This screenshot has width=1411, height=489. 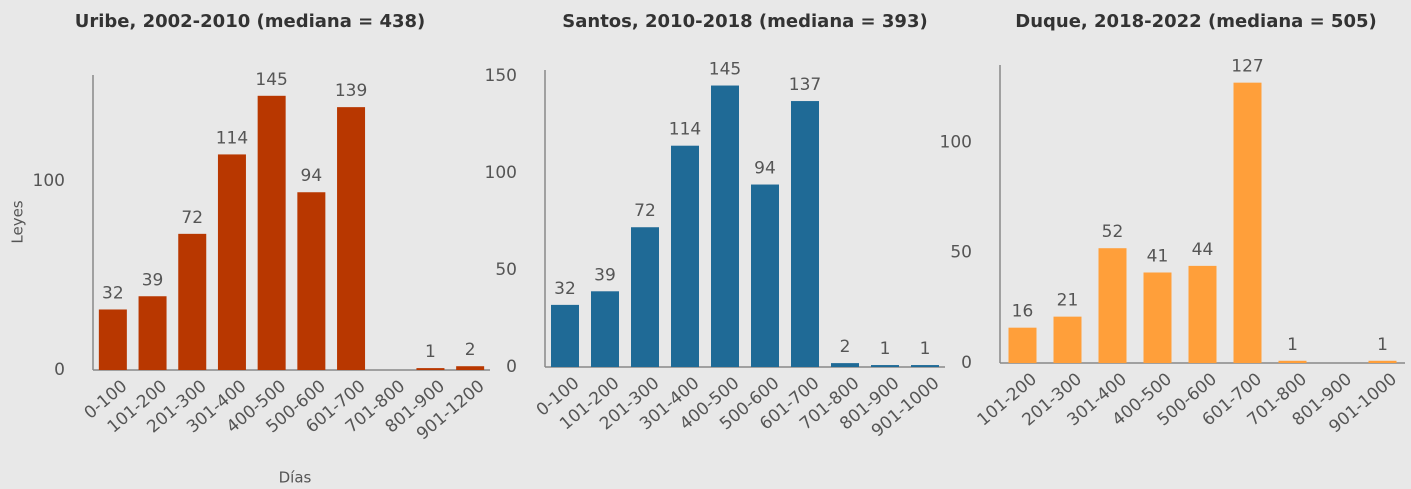 What do you see at coordinates (351, 91) in the screenshot?
I see `data-label: 139` at bounding box center [351, 91].